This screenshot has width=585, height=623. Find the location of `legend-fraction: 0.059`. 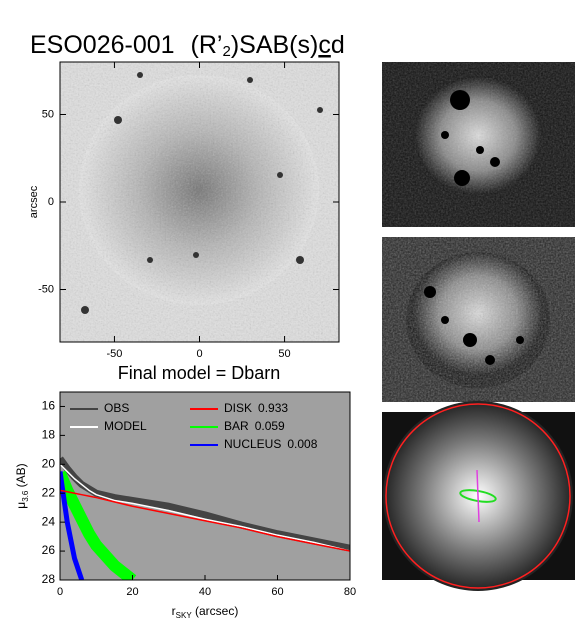

legend-fraction: 0.059 is located at coordinates (270, 426).